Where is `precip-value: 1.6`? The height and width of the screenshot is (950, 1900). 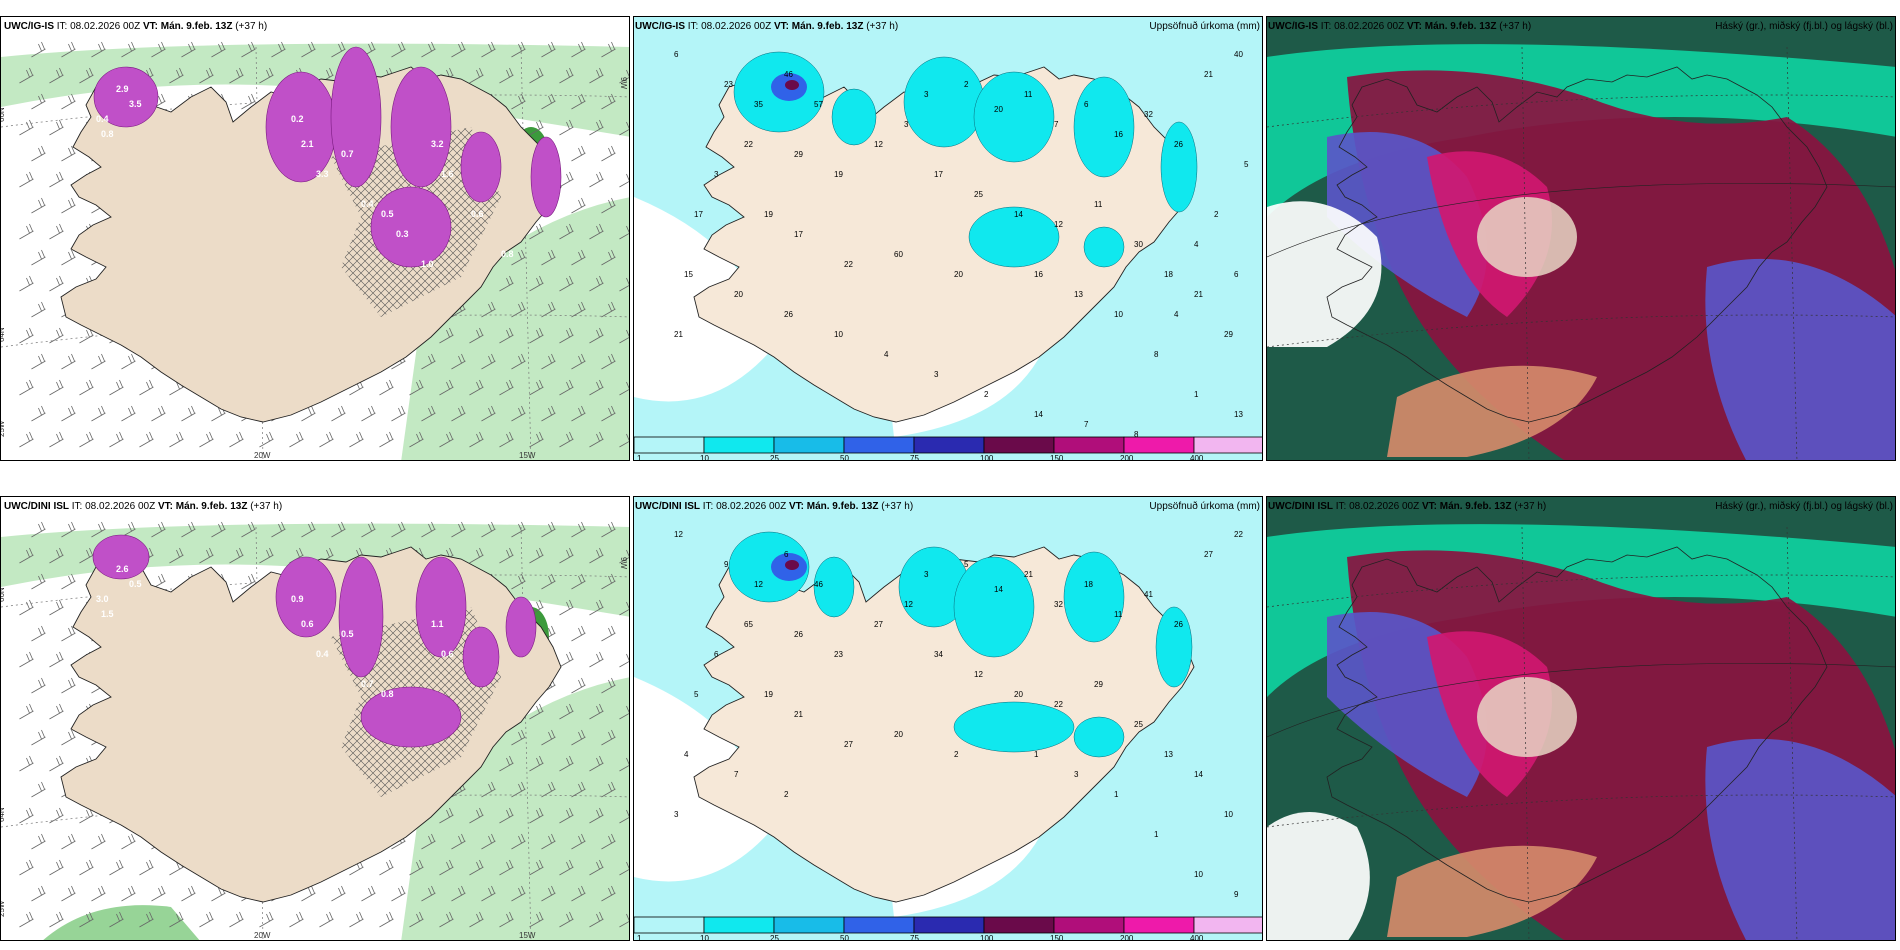
precip-value: 1.6 is located at coordinates (447, 174).